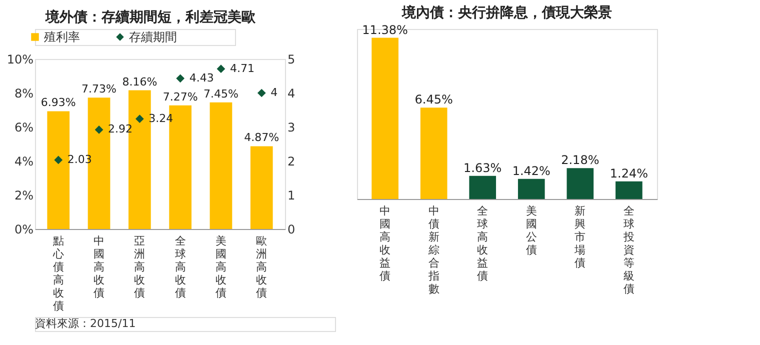 This screenshot has width=760, height=345. What do you see at coordinates (221, 93) in the screenshot?
I see `data-label: 7.45%` at bounding box center [221, 93].